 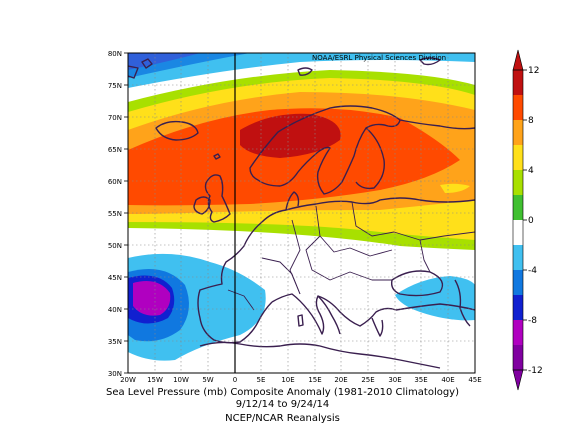 What do you see at coordinates (235, 380) in the screenshot?
I see `lon-label: 0` at bounding box center [235, 380].